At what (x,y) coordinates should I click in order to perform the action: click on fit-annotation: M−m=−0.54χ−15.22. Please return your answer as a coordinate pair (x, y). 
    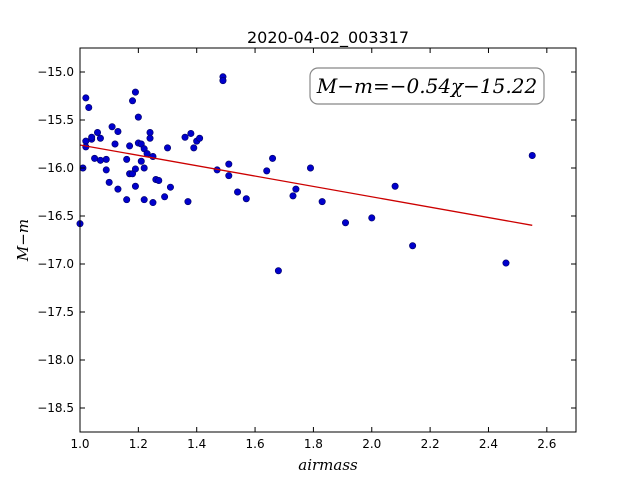
    Looking at the image, I should click on (427, 86).